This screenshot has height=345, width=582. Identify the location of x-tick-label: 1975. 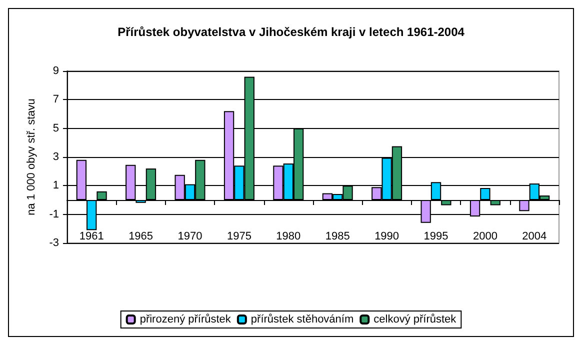
(239, 236).